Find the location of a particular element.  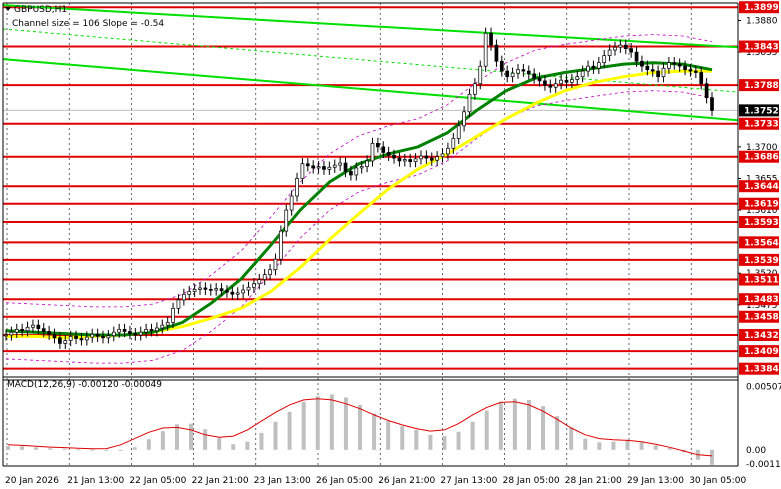

x-tick-label: 23 Jan 13:00 is located at coordinates (282, 481).